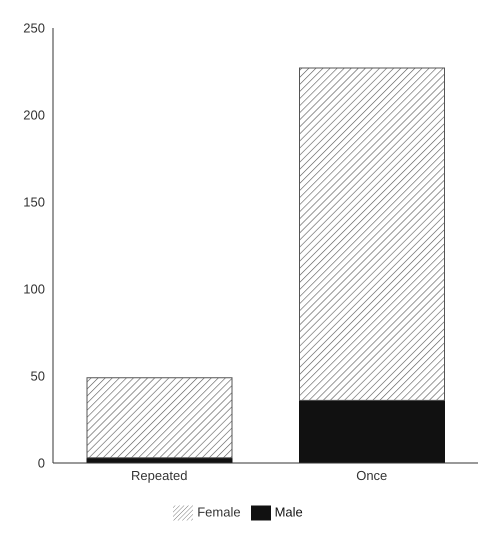 The image size is (489, 538). Describe the element at coordinates (34, 202) in the screenshot. I see `y-tick-label: 150` at that location.